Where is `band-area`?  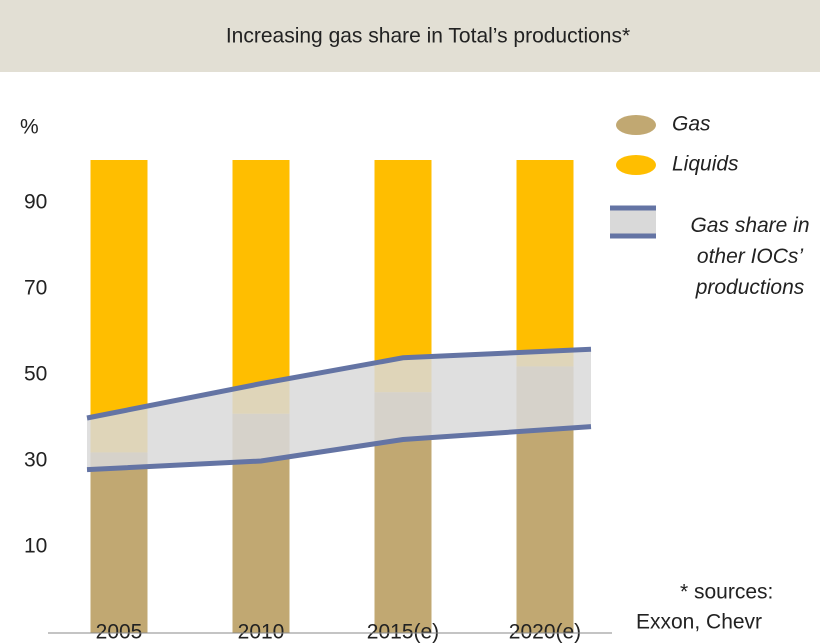 band-area is located at coordinates (339, 409).